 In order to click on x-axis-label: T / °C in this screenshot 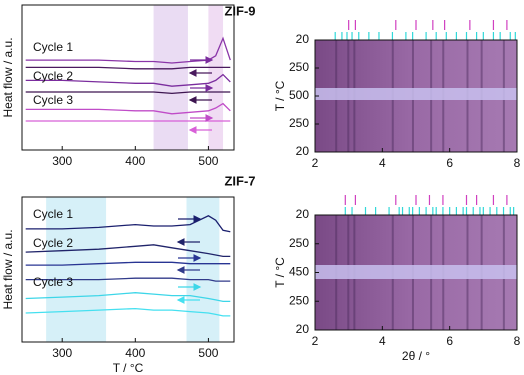, I will do `click(128, 368)`.